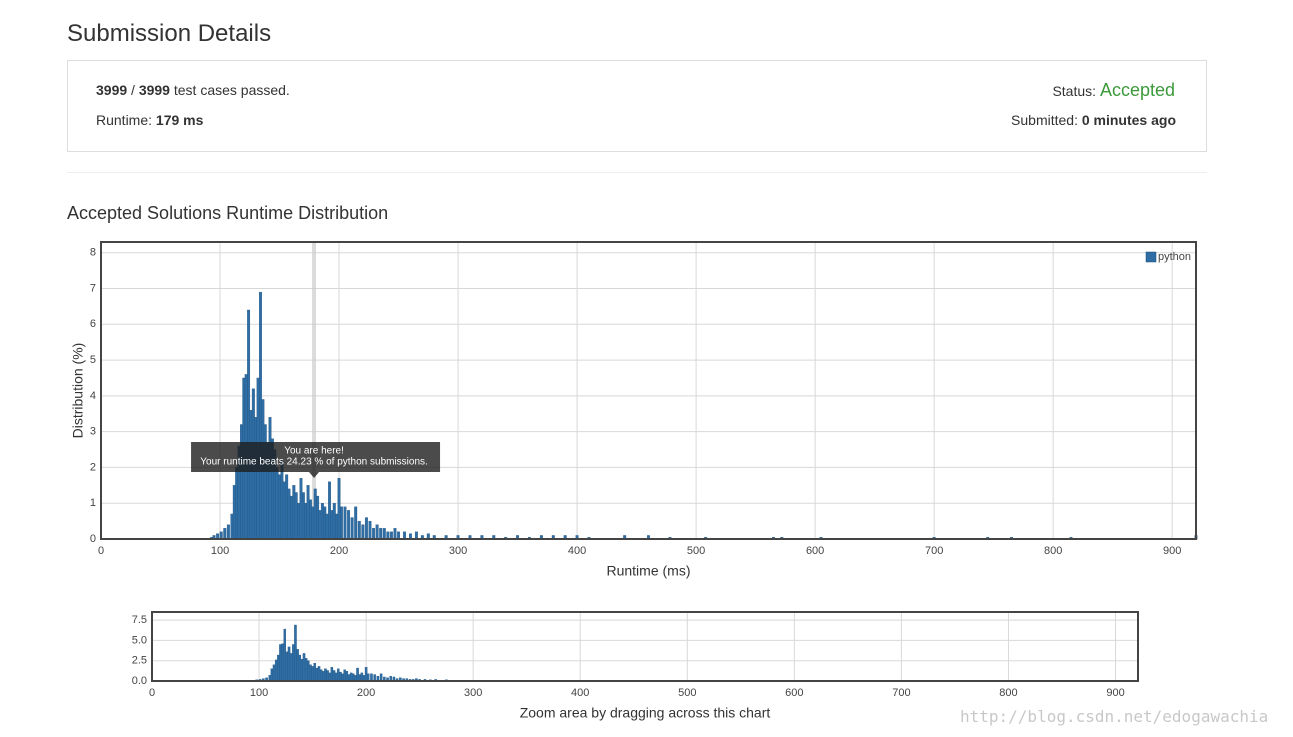 This screenshot has height=737, width=1293. Describe the element at coordinates (93, 467) in the screenshot. I see `y-tick-label: 2` at that location.